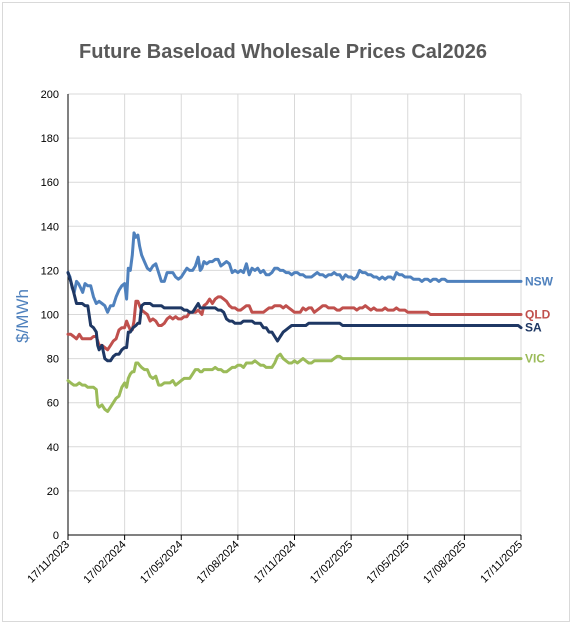 This screenshot has height=626, width=574. I want to click on x-tick-label: 17/02/2024, so click(104, 562).